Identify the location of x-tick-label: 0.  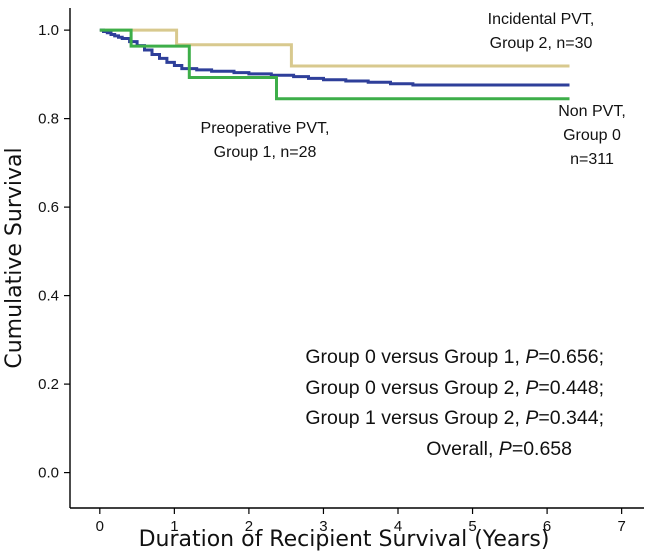
(100, 526).